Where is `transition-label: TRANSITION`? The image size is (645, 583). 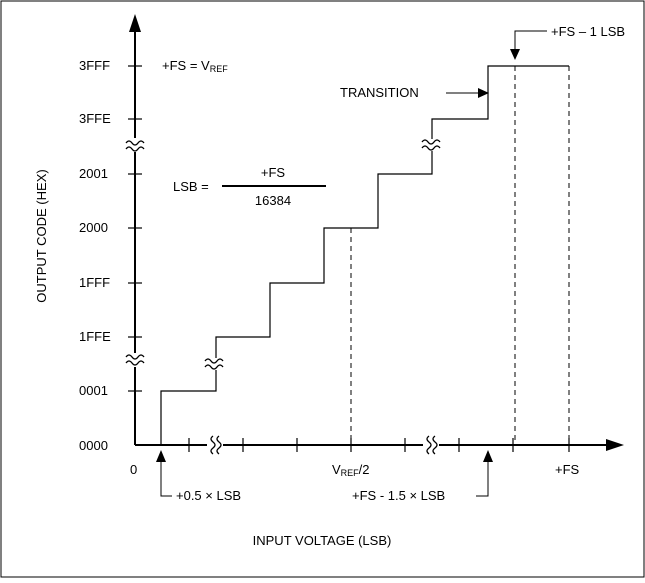 transition-label: TRANSITION is located at coordinates (379, 92).